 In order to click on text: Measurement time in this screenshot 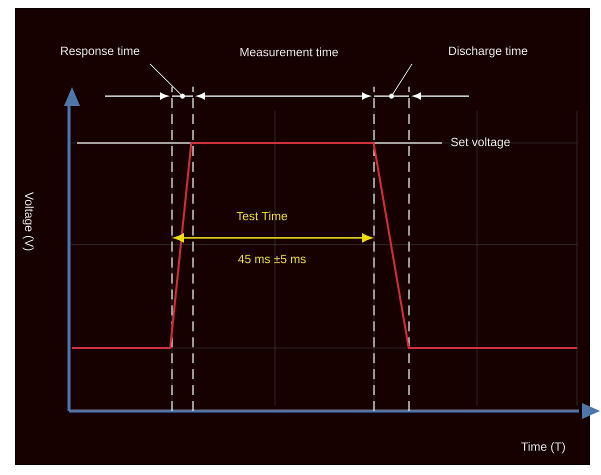, I will do `click(289, 52)`.